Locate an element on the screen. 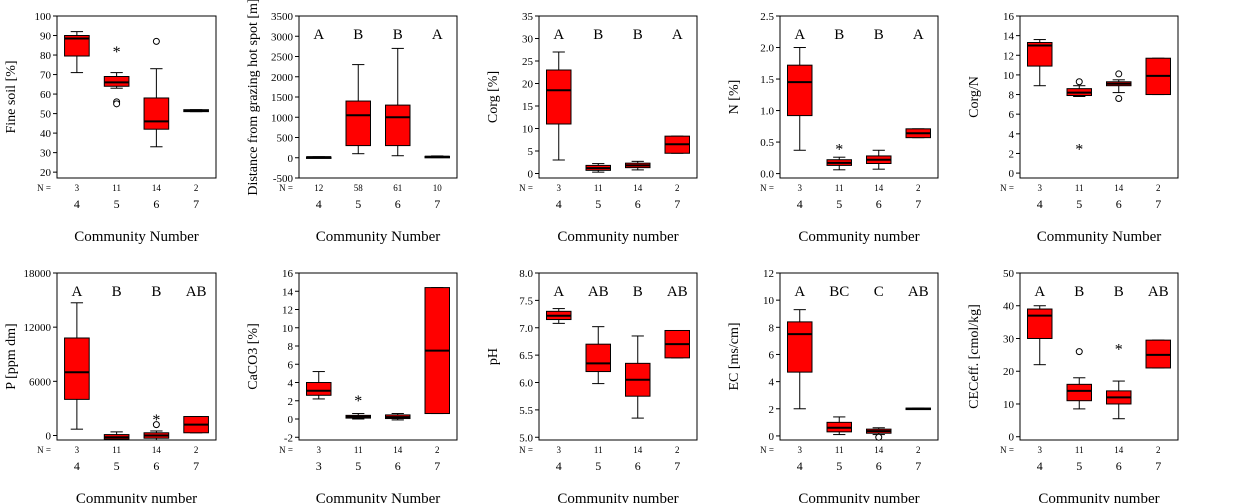  y-axis-label: Corg/N is located at coordinates (974, 97).